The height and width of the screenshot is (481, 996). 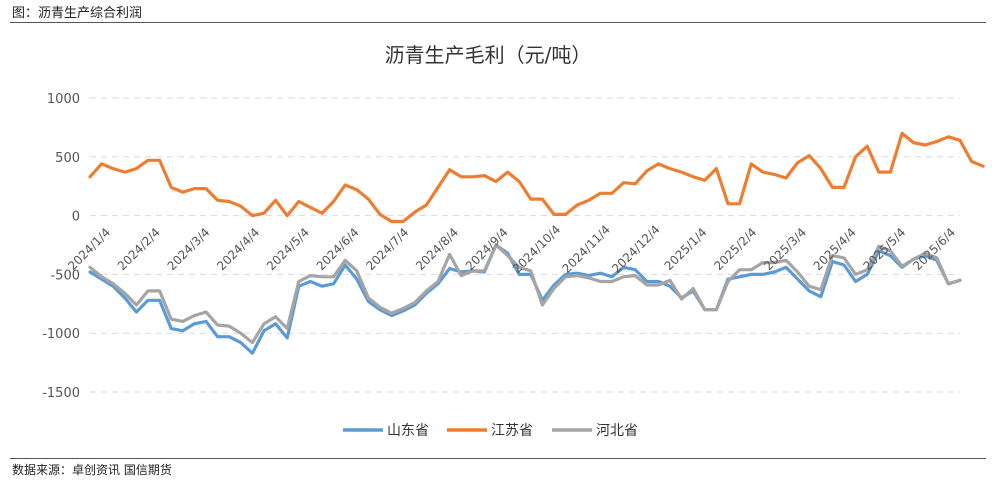 What do you see at coordinates (61, 393) in the screenshot?
I see `y-tick-label: -1500` at bounding box center [61, 393].